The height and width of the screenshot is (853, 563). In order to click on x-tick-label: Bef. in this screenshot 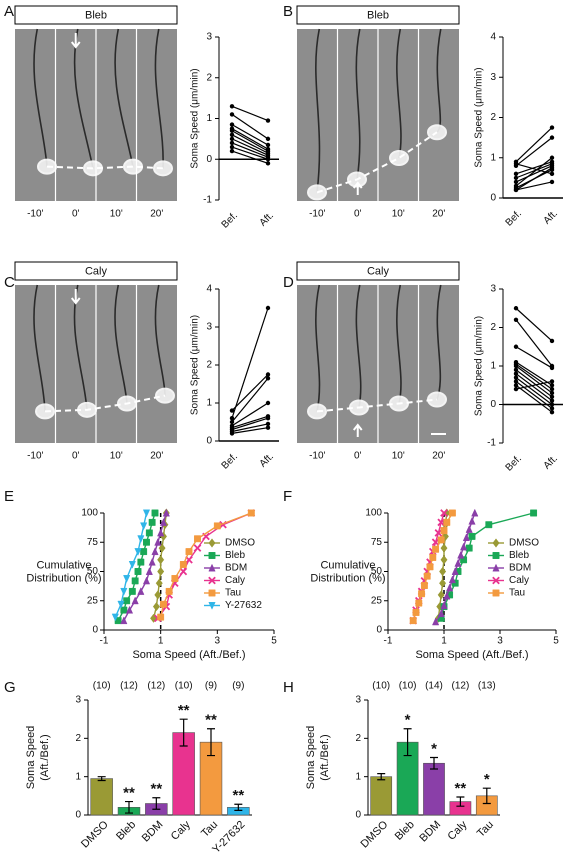, I will do `click(230, 220)`.